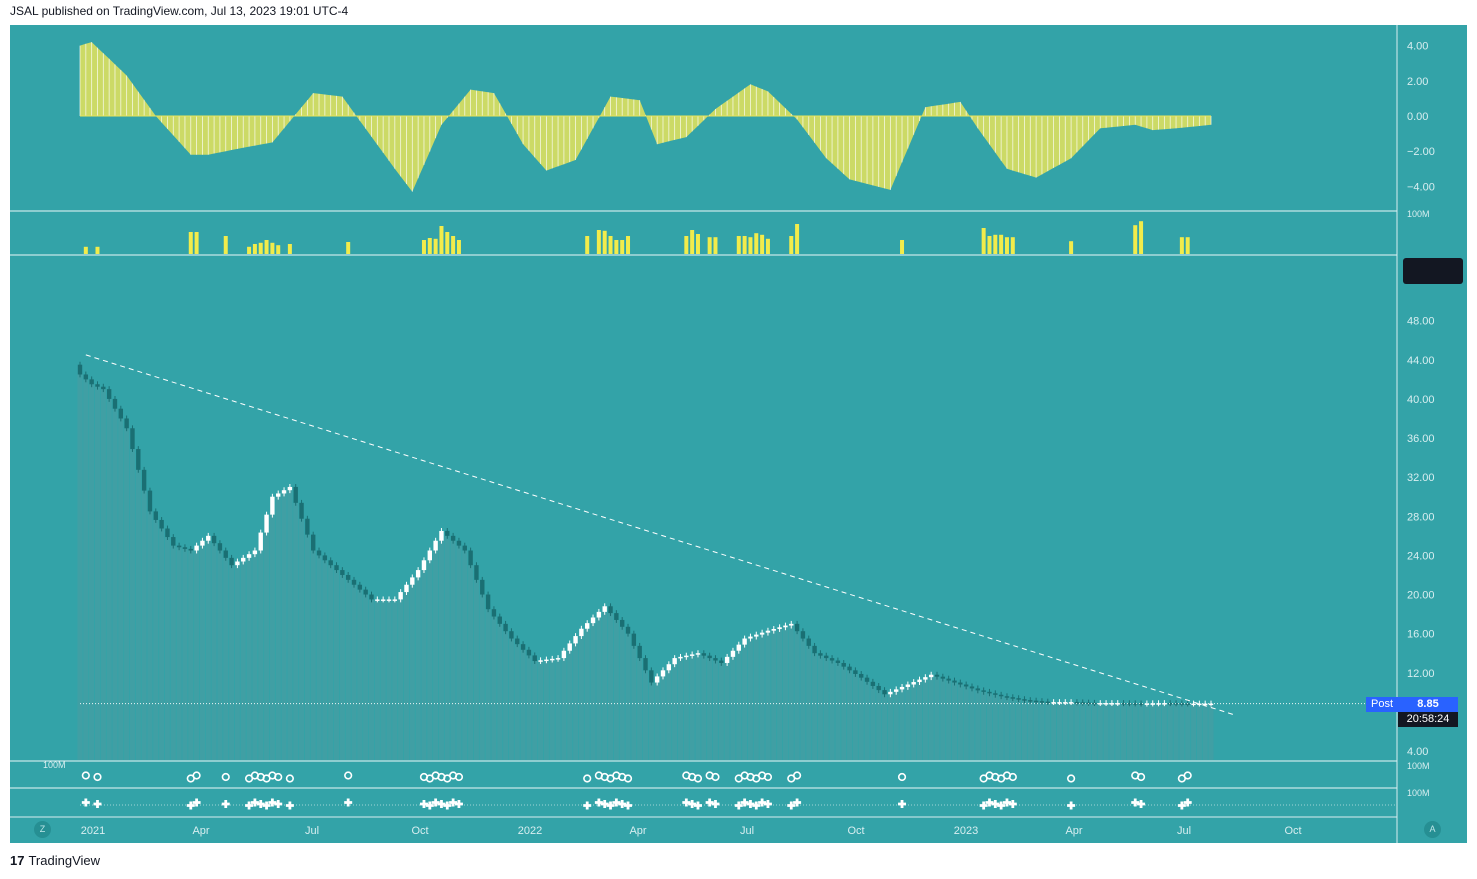 The height and width of the screenshot is (879, 1477). Describe the element at coordinates (55, 860) in the screenshot. I see `tradingview-brand: 17 TradingView` at that location.